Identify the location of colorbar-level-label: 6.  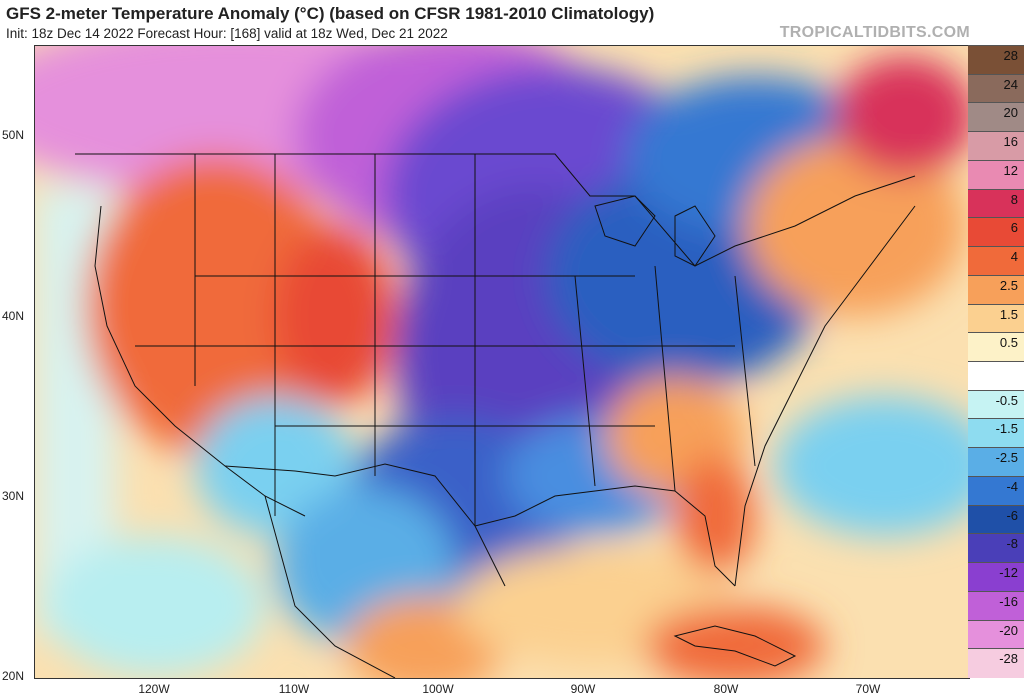
(1014, 228).